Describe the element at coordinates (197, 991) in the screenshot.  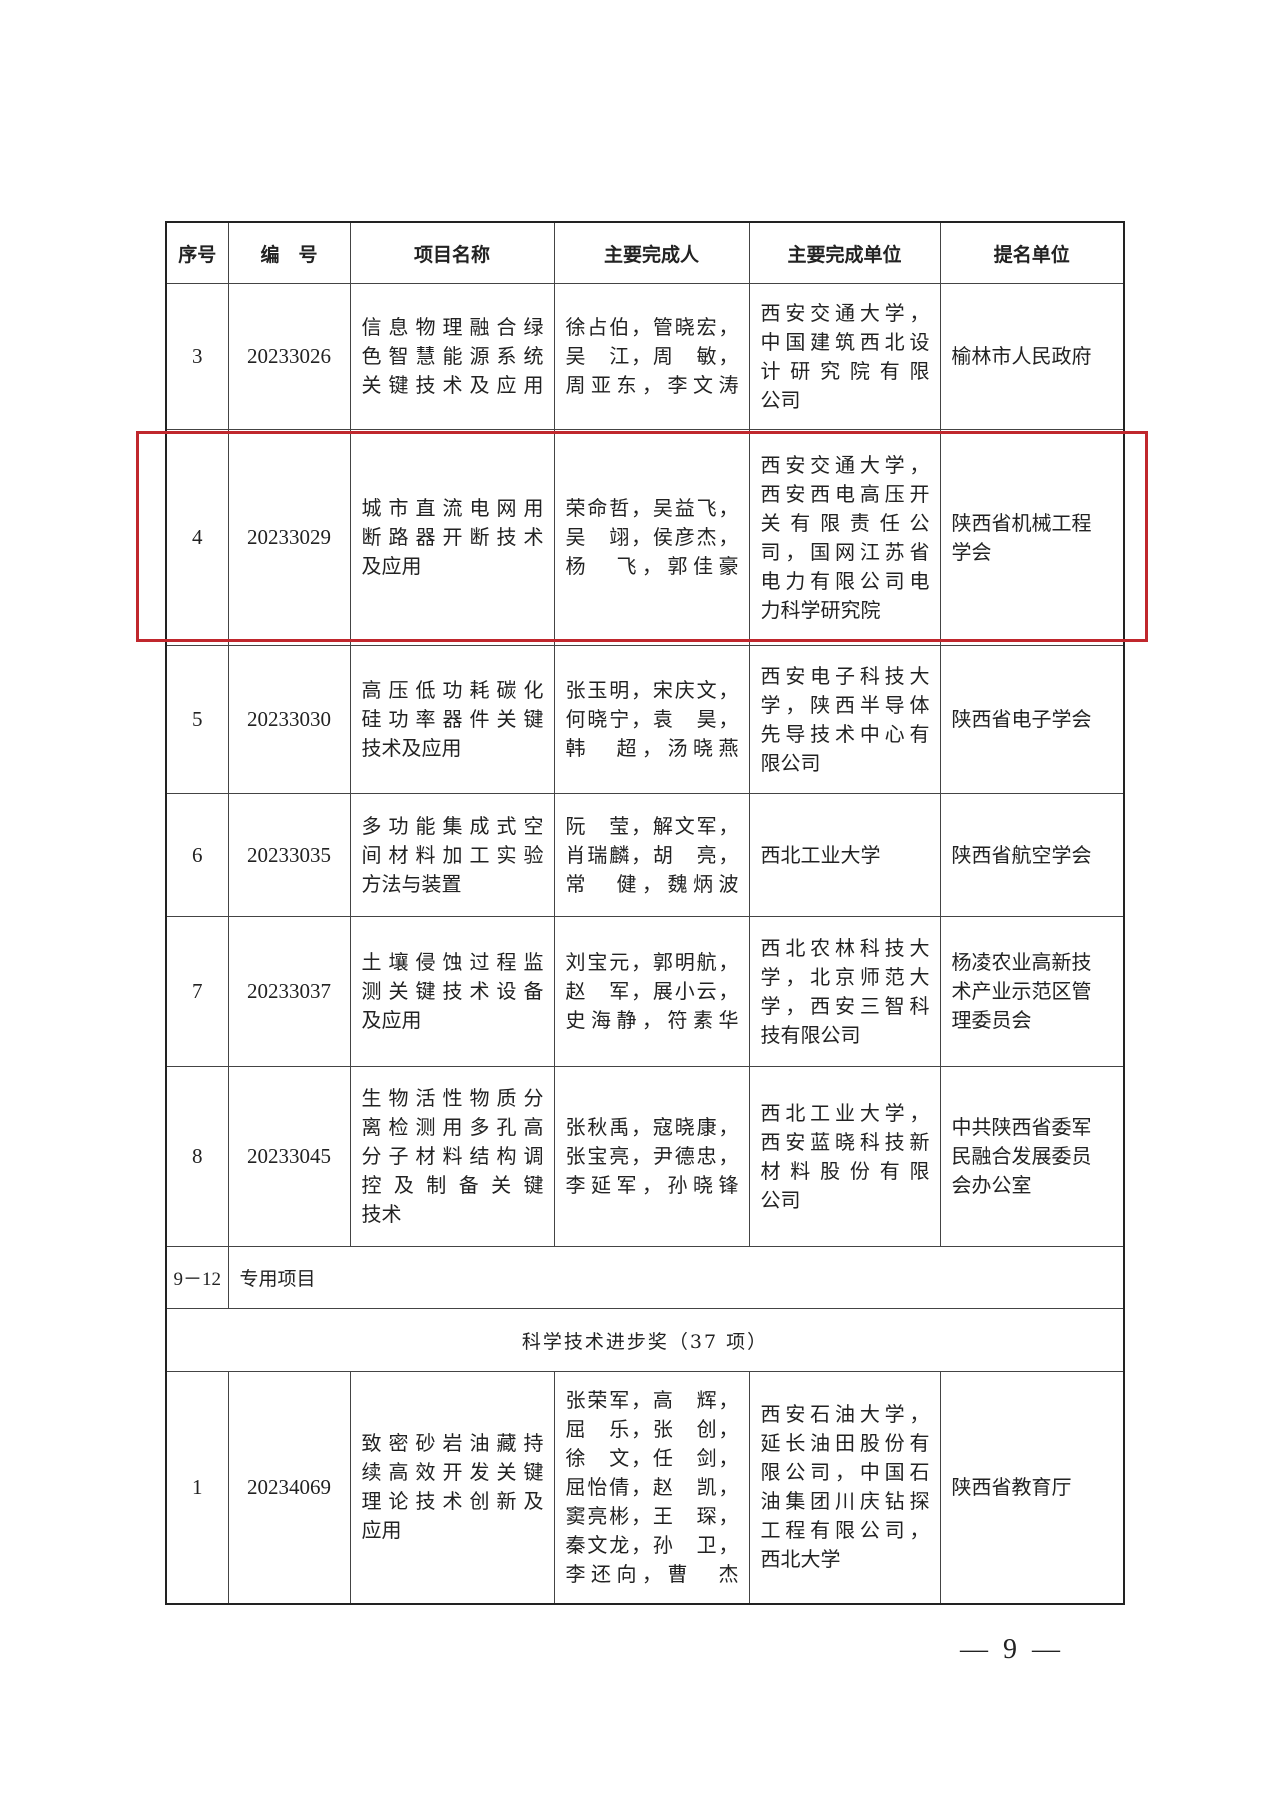
I see `row-number: 7` at that location.